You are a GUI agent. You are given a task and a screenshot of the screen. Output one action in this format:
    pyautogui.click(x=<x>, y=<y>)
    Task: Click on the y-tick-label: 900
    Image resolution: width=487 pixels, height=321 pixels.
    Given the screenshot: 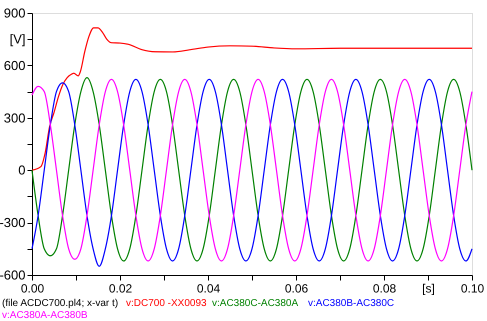 What is the action you would take?
    pyautogui.click(x=15, y=13)
    